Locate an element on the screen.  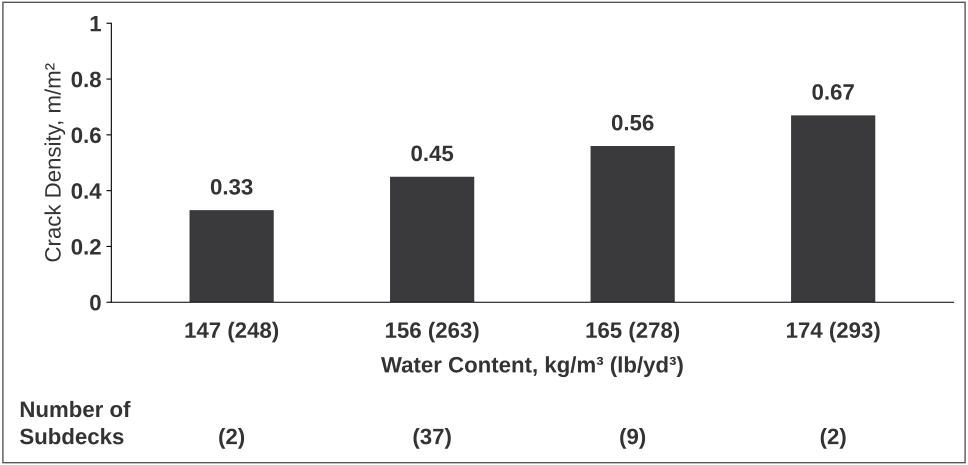
data-label: 0.33 is located at coordinates (231, 186).